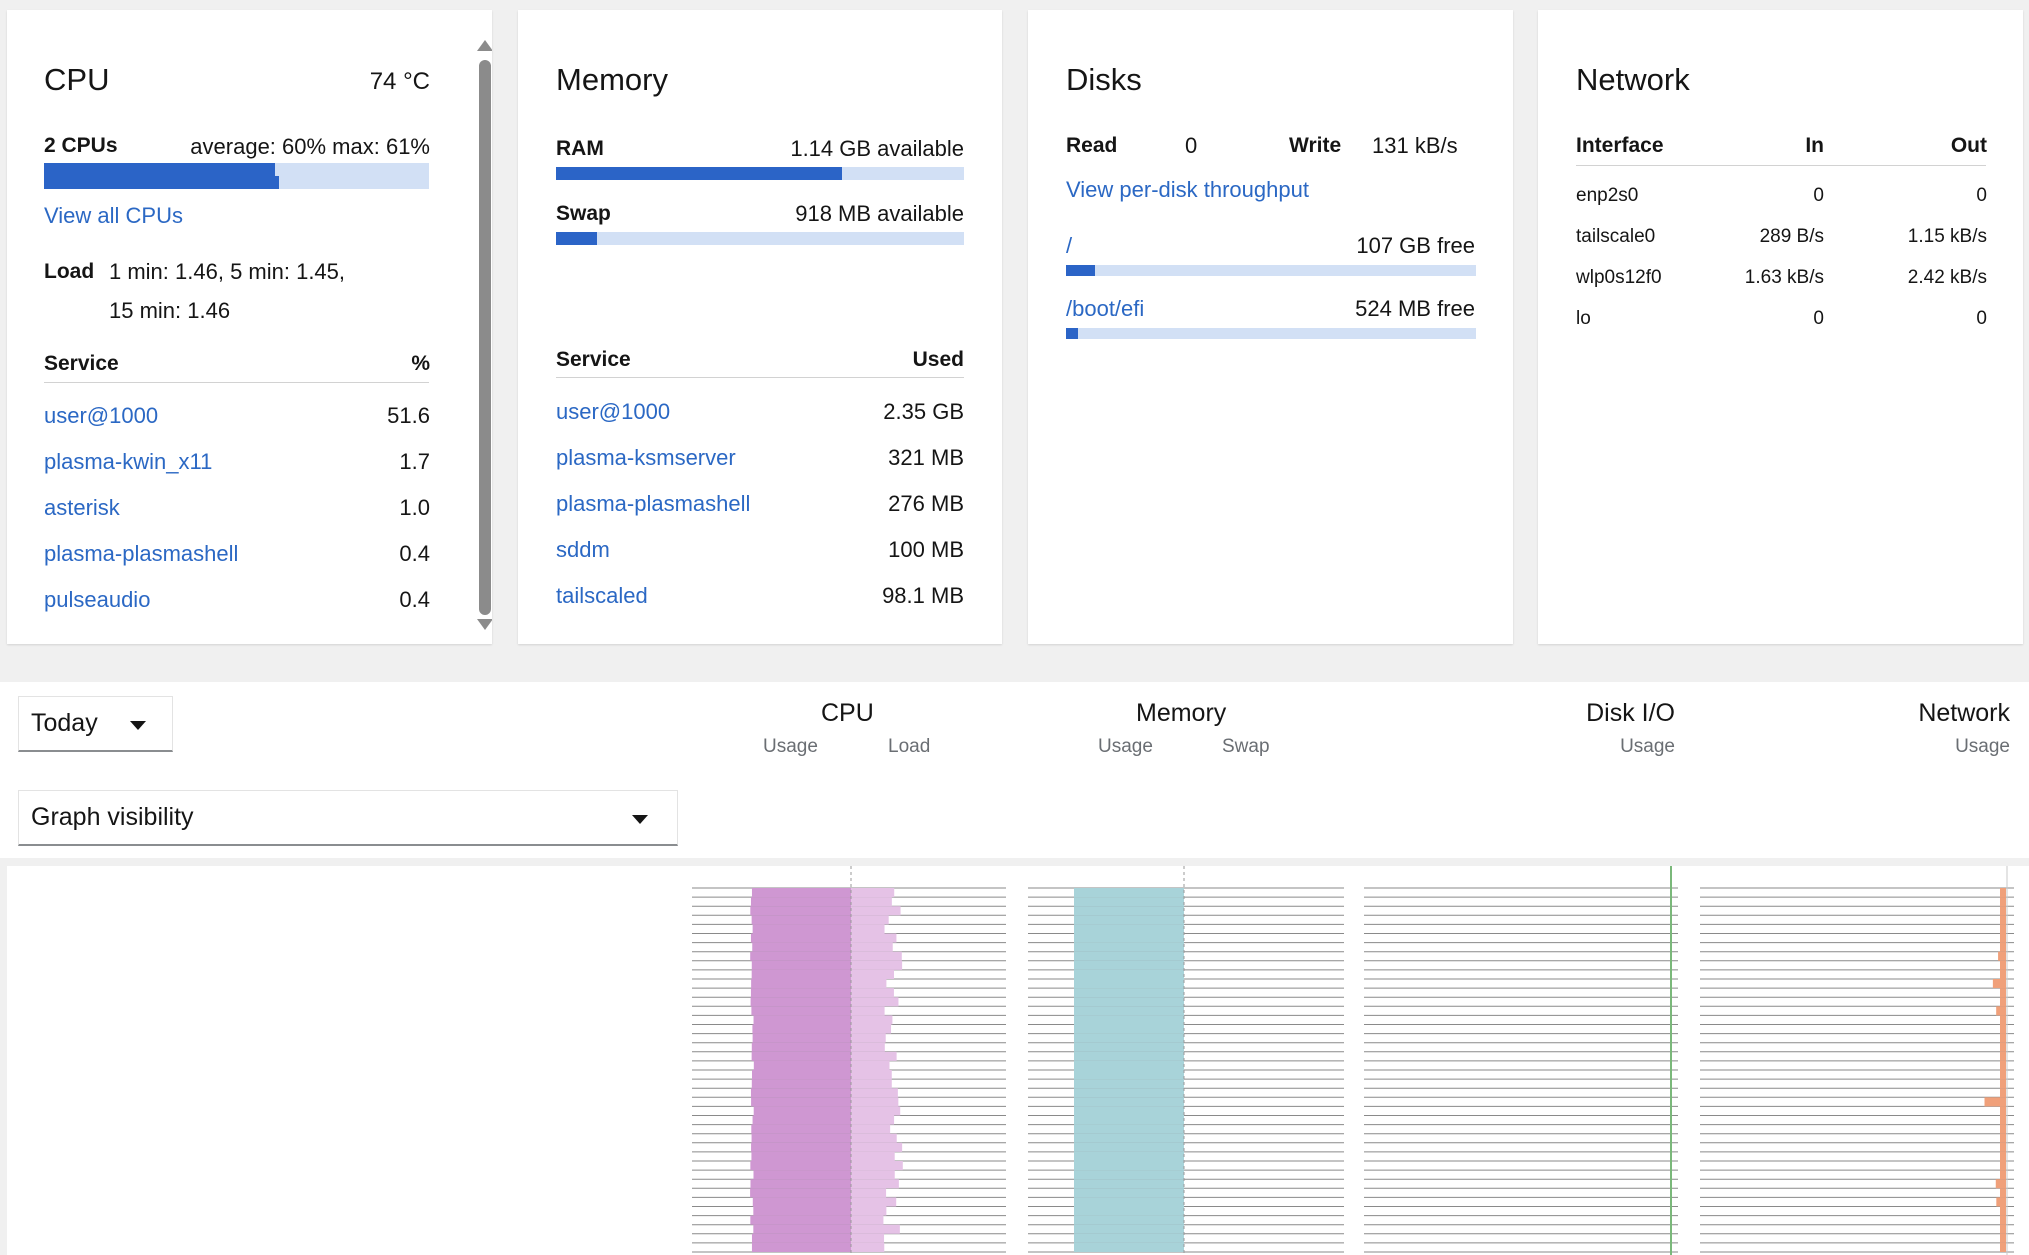  Describe the element at coordinates (1080, 270) in the screenshot. I see `disk-usage-bar-fill` at that location.